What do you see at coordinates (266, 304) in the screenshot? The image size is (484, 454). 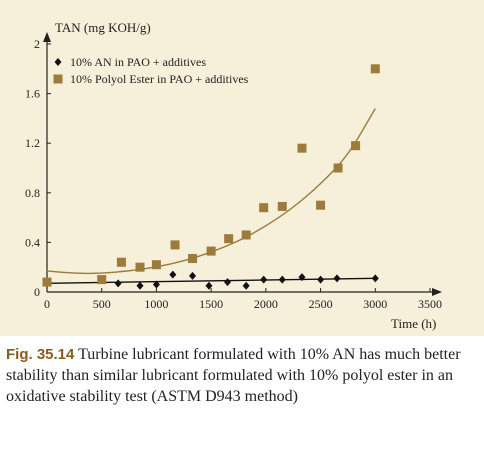 I see `x-tick-label: 2000` at bounding box center [266, 304].